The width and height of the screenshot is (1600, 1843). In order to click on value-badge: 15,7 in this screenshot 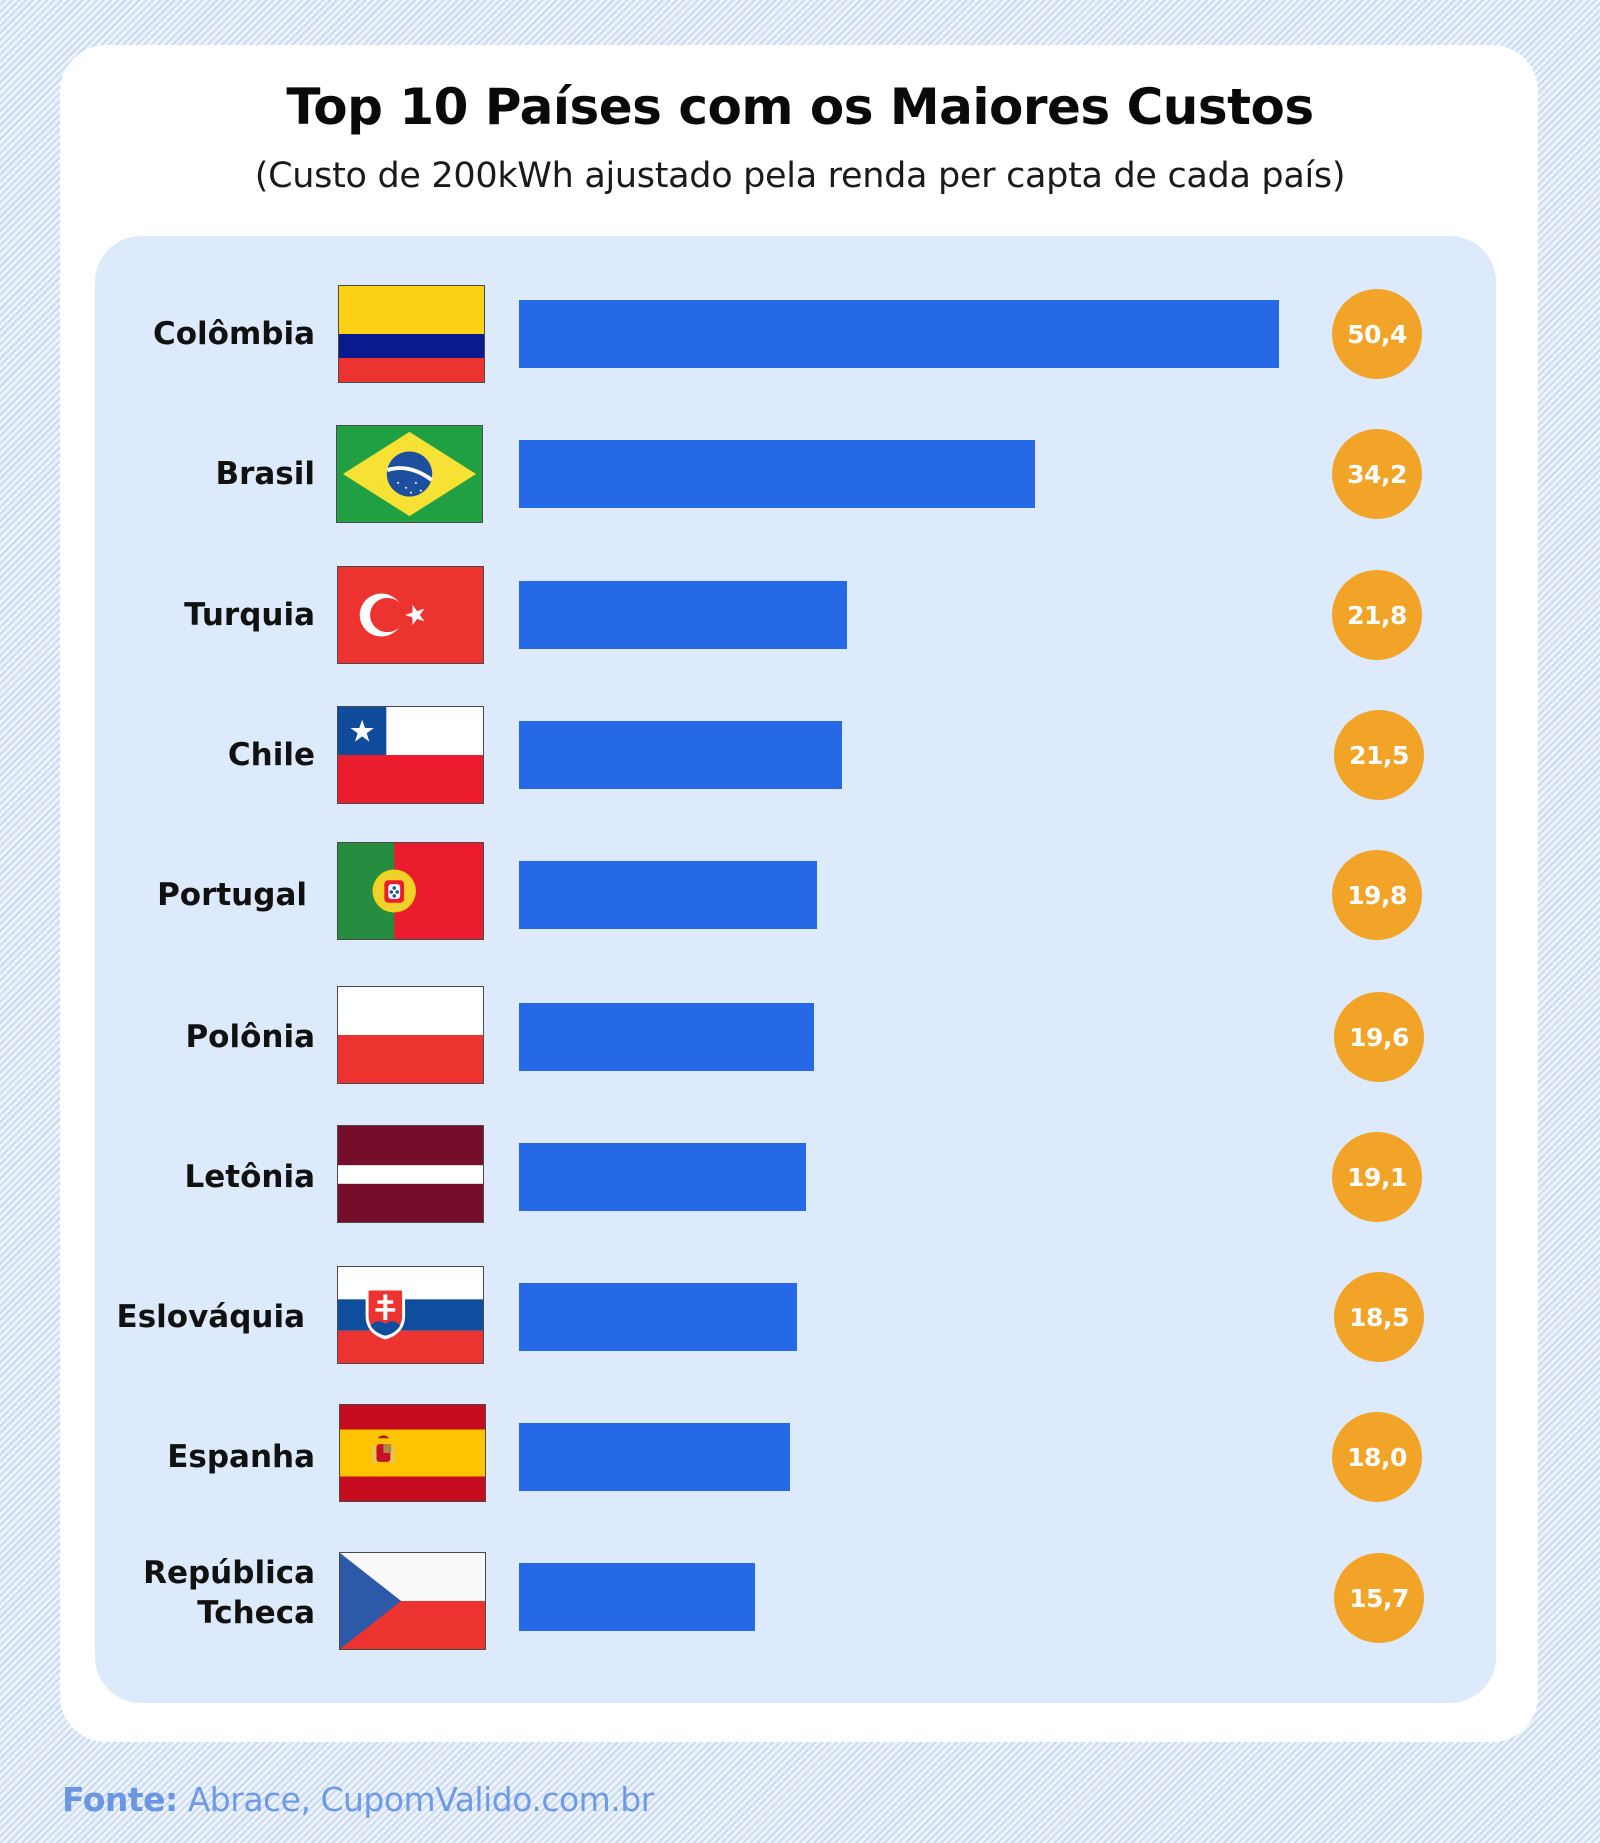, I will do `click(1379, 1598)`.